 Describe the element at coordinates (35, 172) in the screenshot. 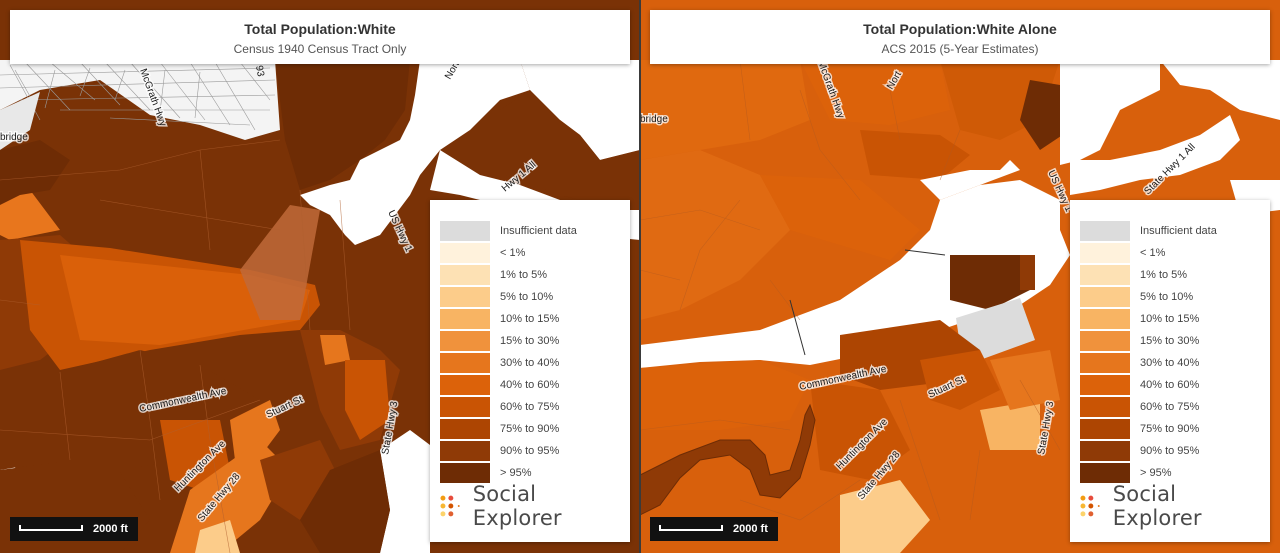

I see `left-tract-west-b` at that location.